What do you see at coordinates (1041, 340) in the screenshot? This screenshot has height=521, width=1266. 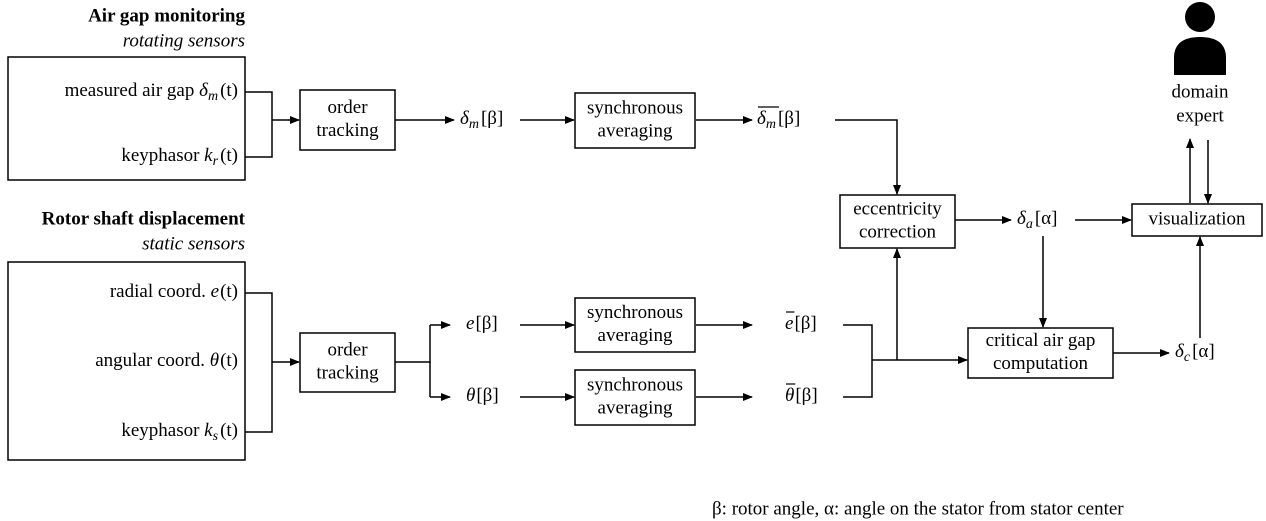 I see `node-label: critical air gap` at bounding box center [1041, 340].